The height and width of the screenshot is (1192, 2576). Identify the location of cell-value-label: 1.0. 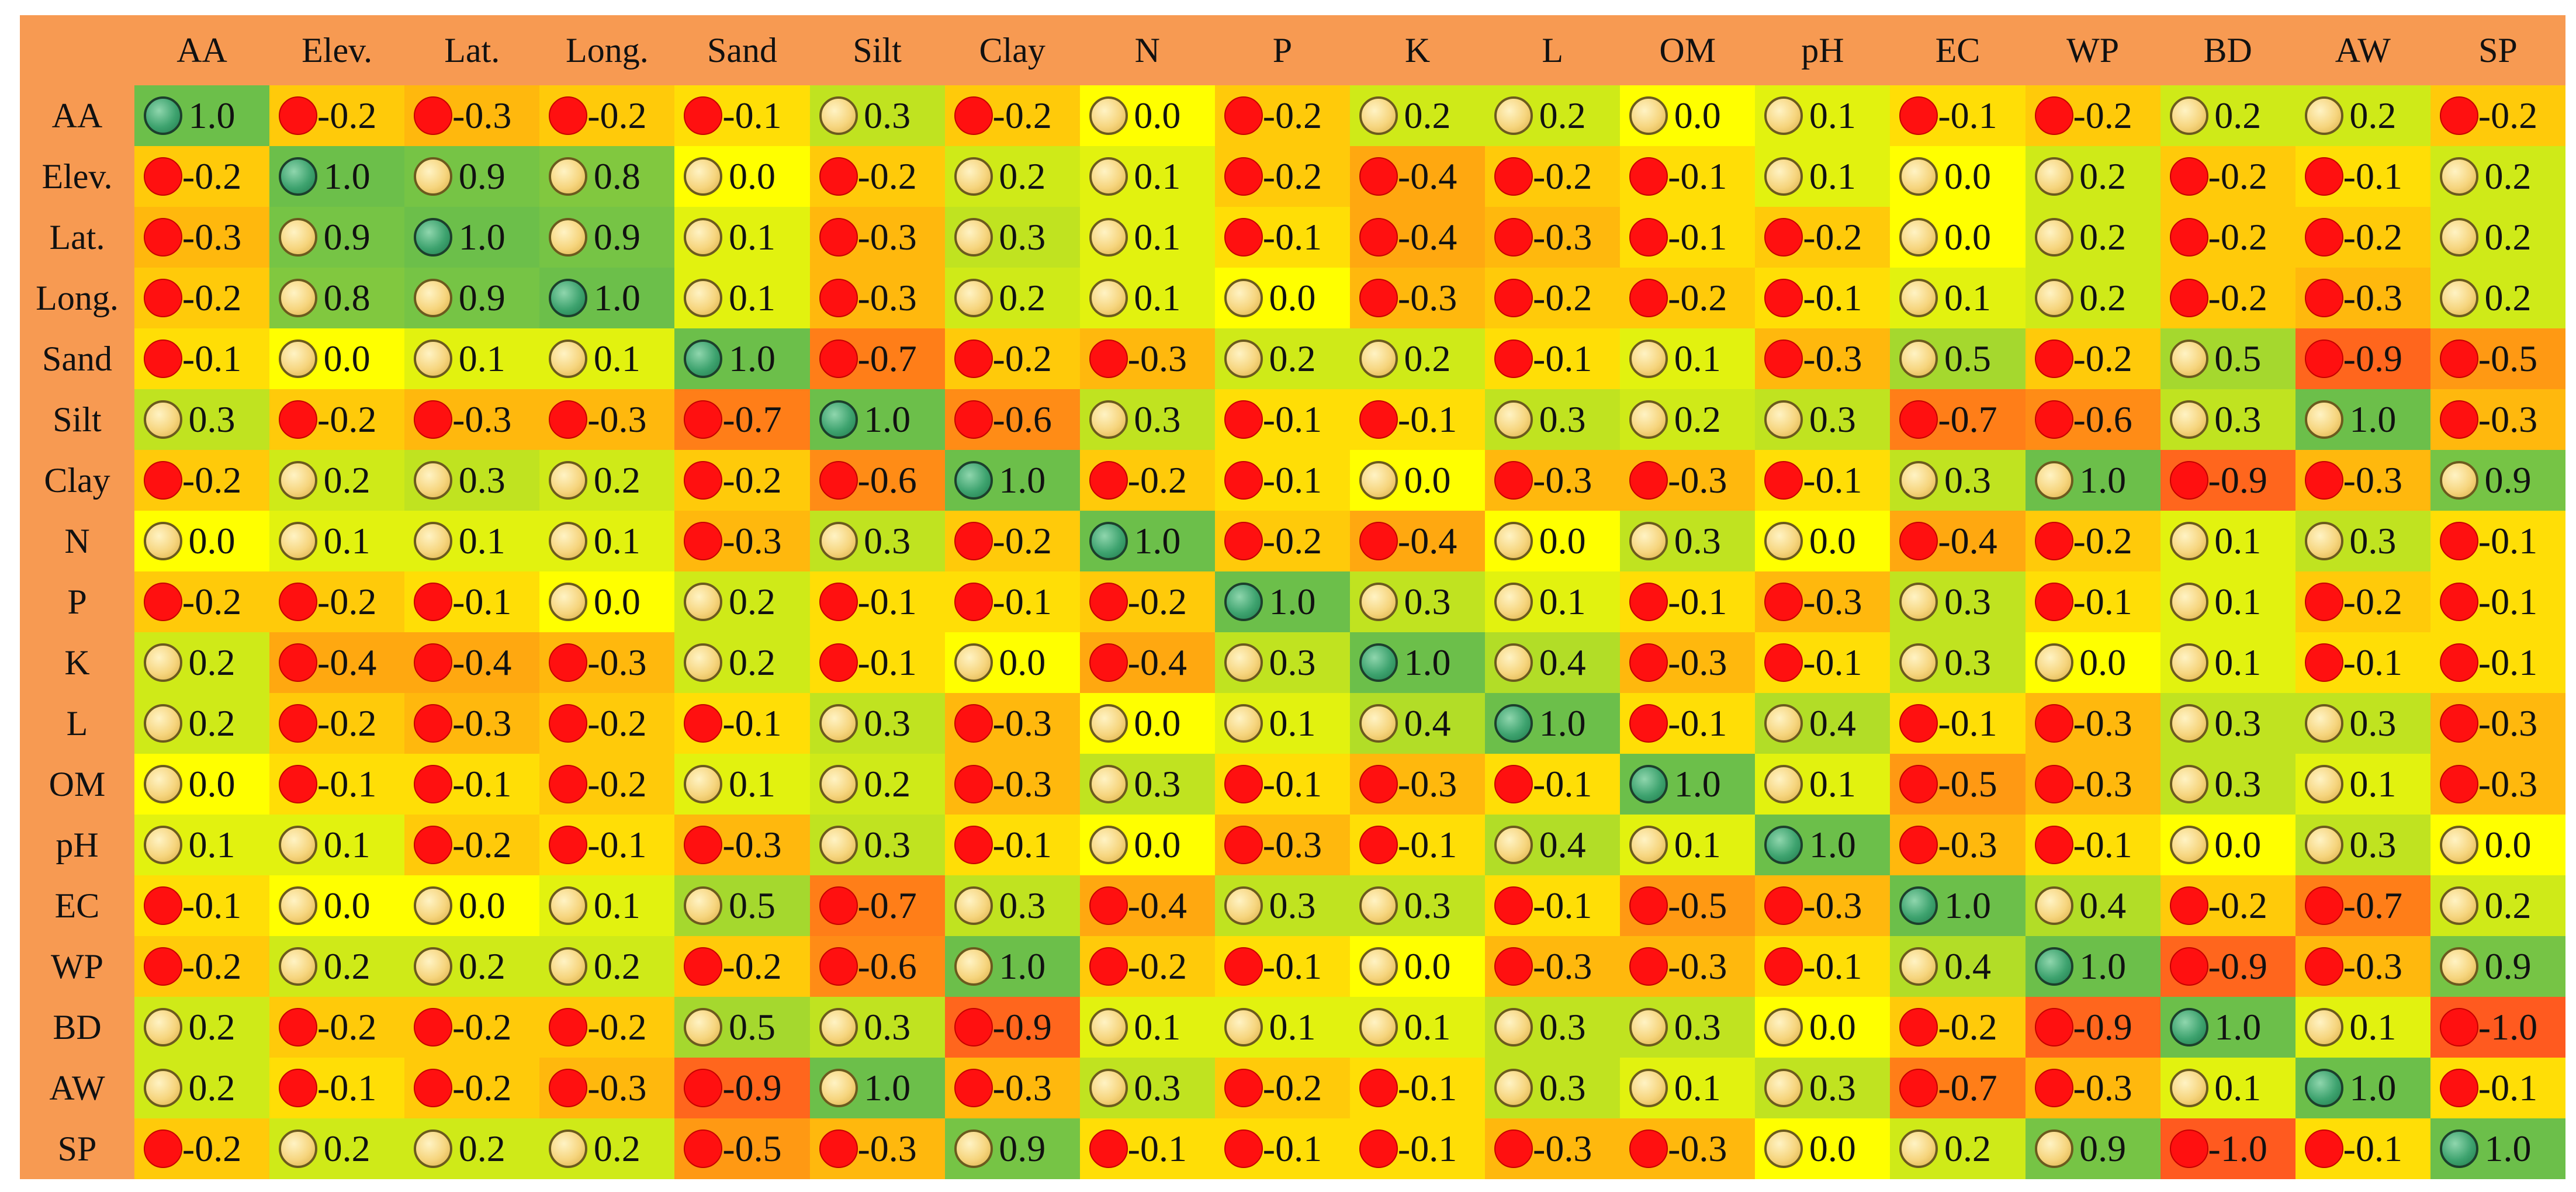
(1428, 663).